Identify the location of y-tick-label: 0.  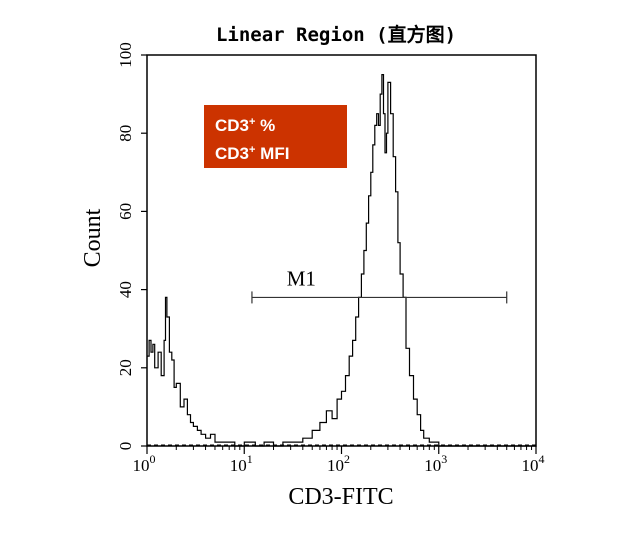
(125, 446).